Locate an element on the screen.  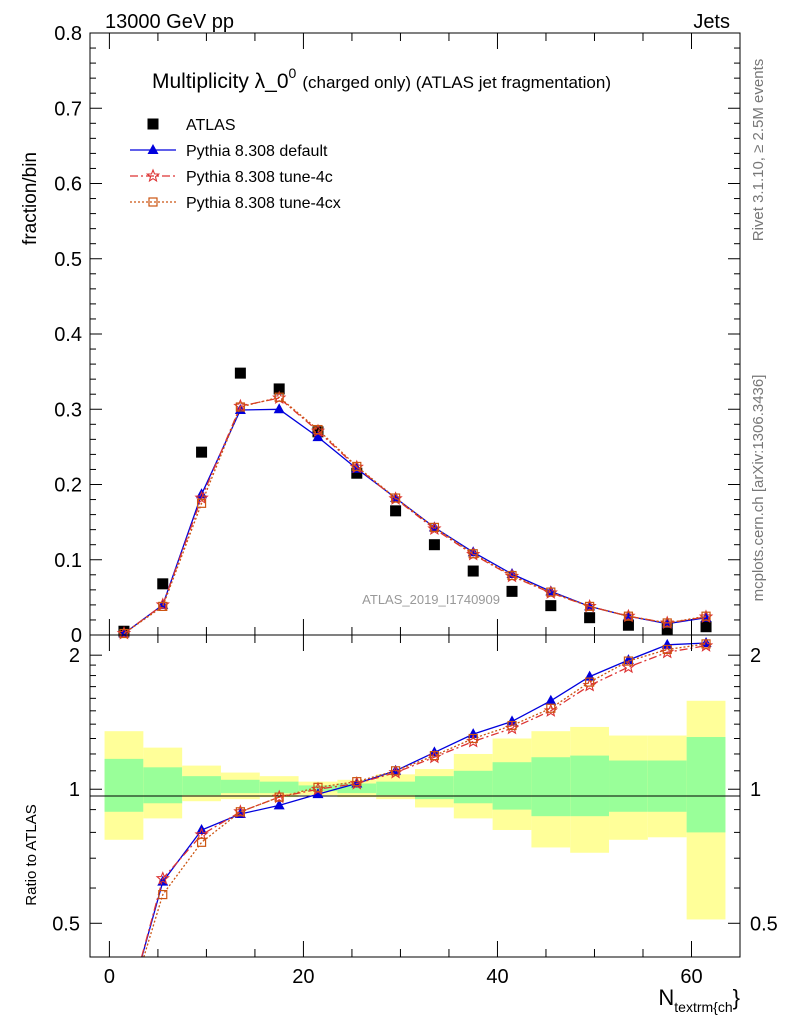
rivet-label: Rivet 3.1.10, ≥ 2.5M events is located at coordinates (758, 150).